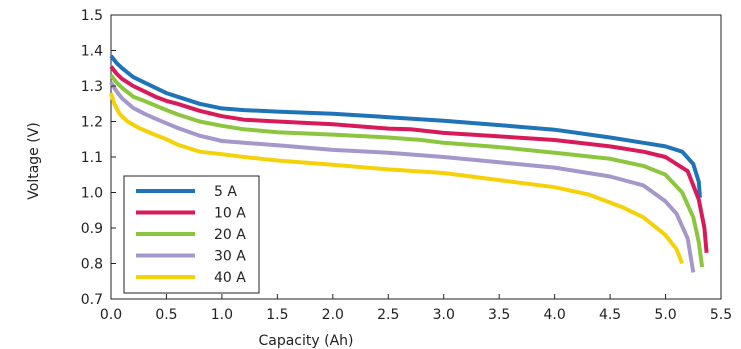 Image resolution: width=741 pixels, height=349 pixels. I want to click on y-tick-label: 1.4, so click(92, 52).